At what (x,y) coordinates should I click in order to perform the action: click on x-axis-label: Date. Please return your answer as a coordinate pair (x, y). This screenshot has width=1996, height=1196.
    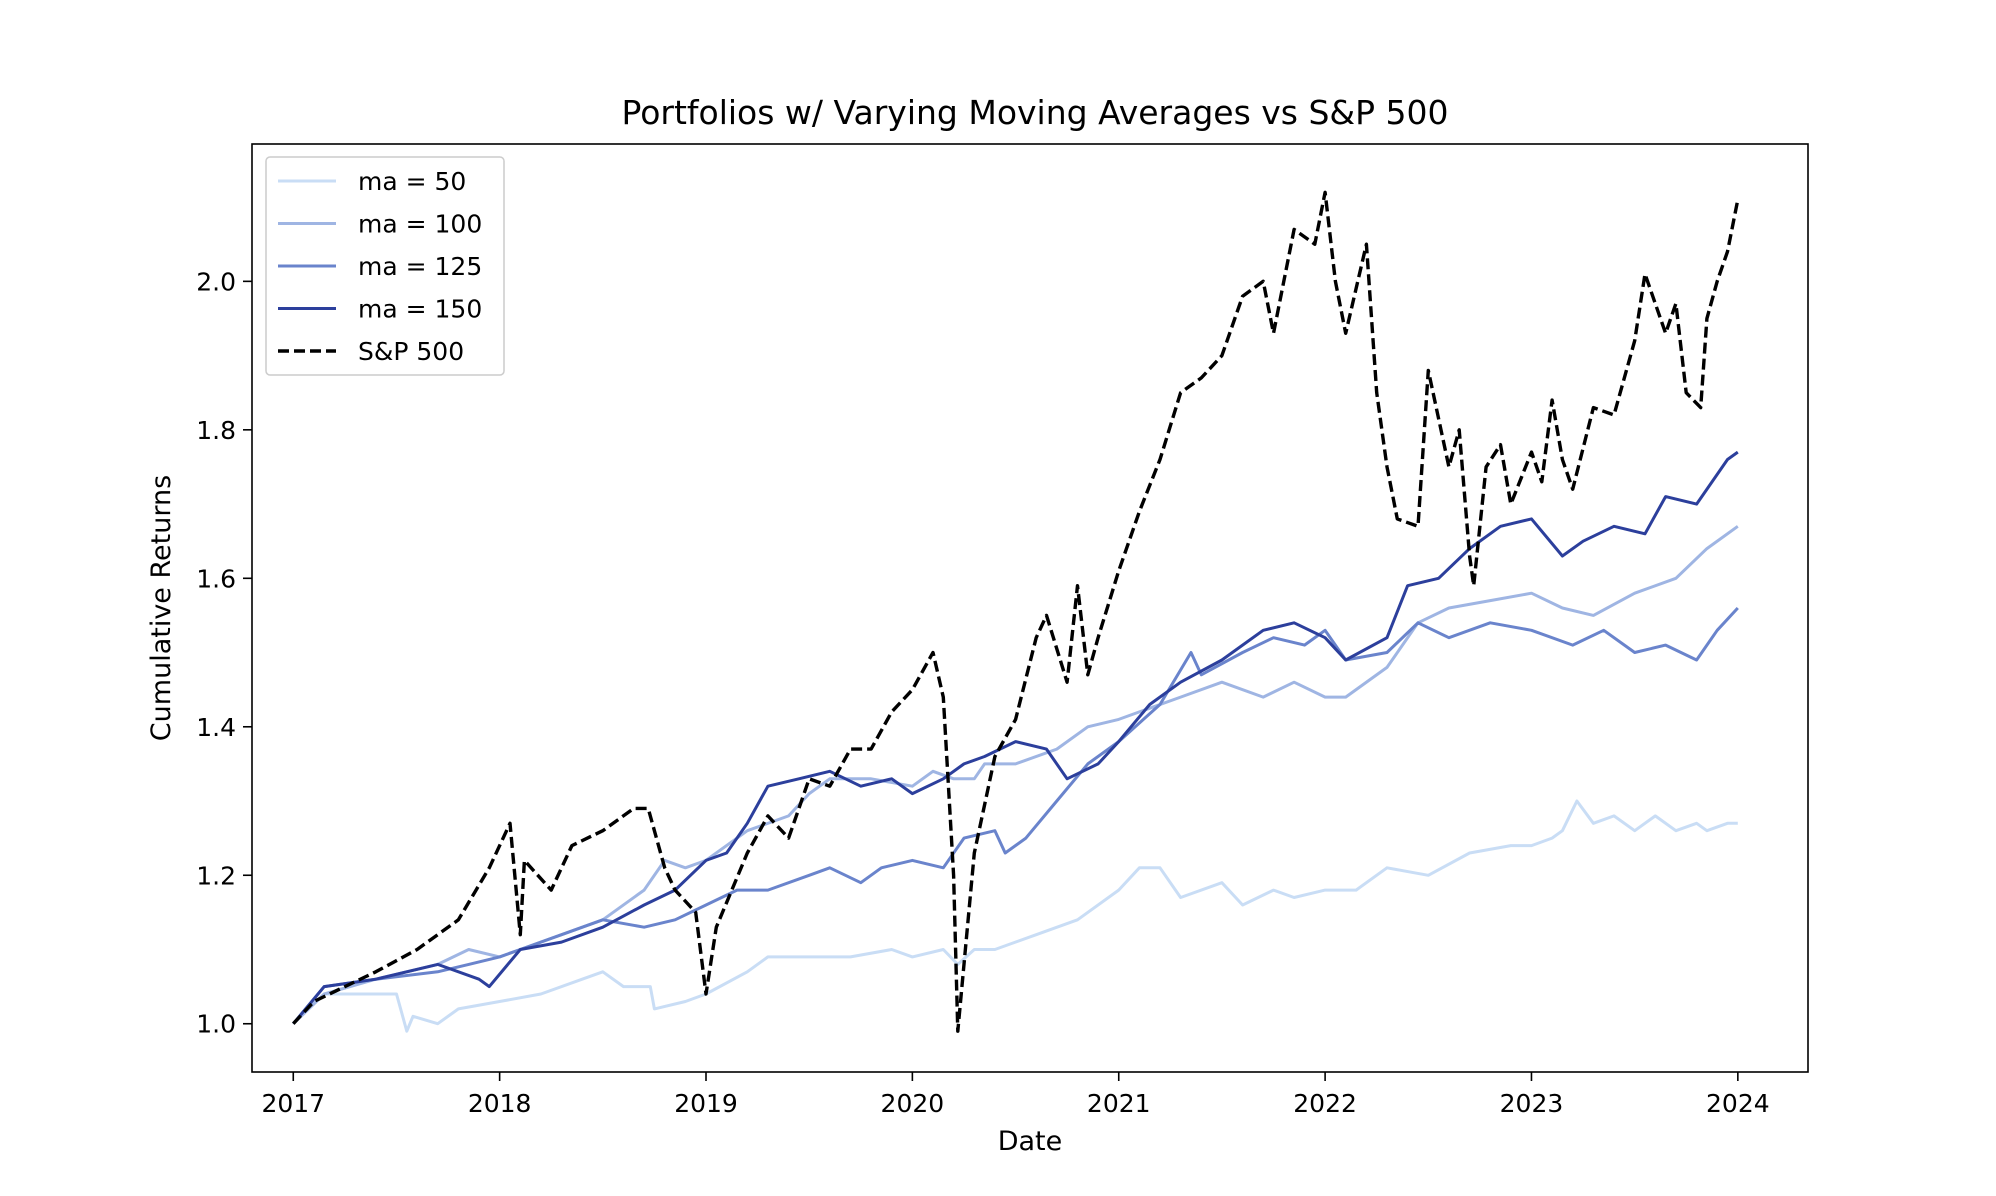
    Looking at the image, I should click on (1030, 1141).